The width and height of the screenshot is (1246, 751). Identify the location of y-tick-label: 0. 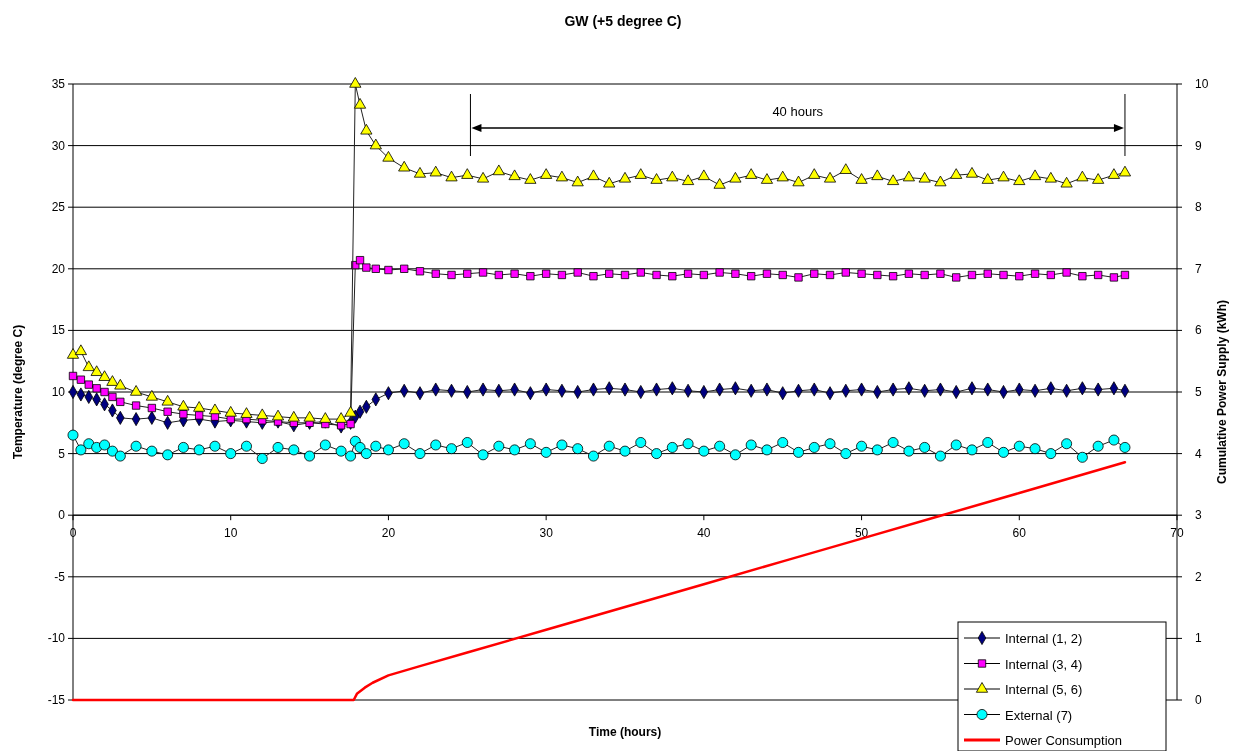
(62, 515).